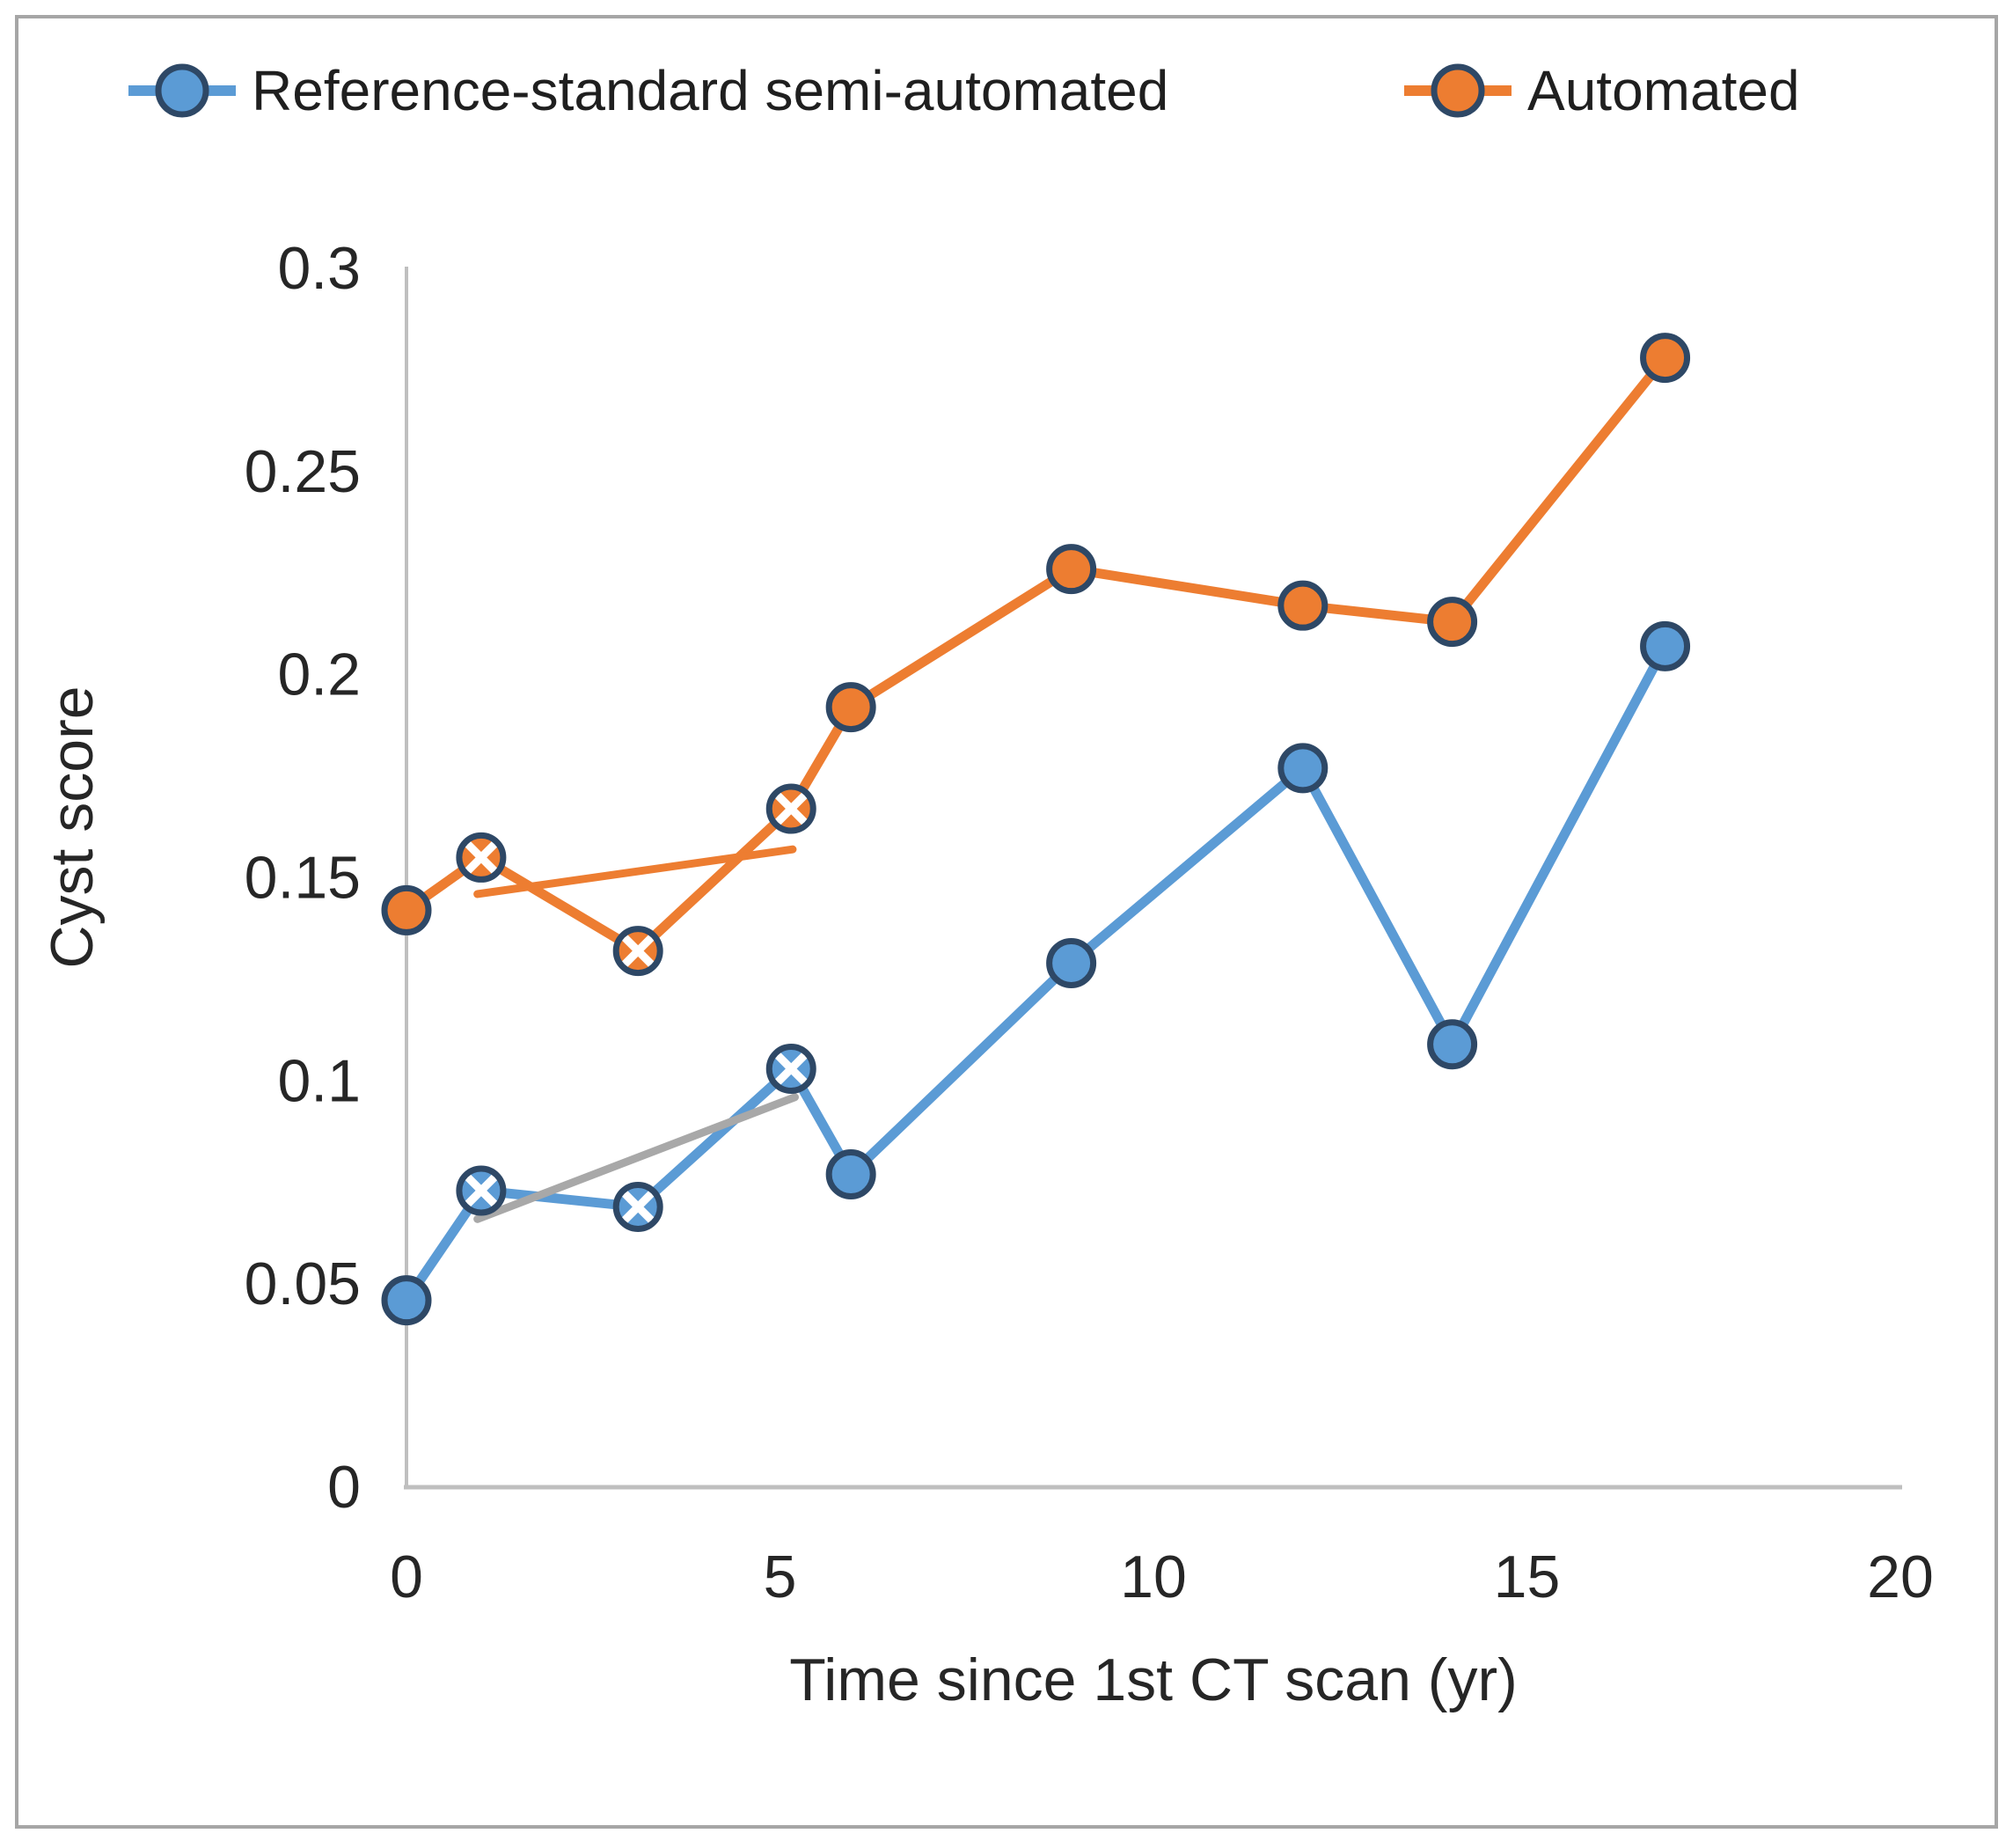 The width and height of the screenshot is (2013, 1848). What do you see at coordinates (319, 268) in the screenshot?
I see `y-tick-label: 0.3` at bounding box center [319, 268].